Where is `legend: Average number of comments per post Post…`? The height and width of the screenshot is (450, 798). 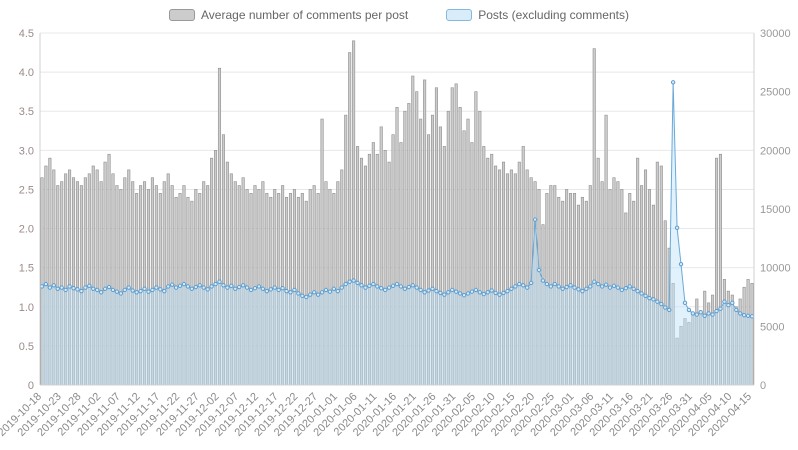 legend: Average number of comments per post Post… is located at coordinates (399, 15).